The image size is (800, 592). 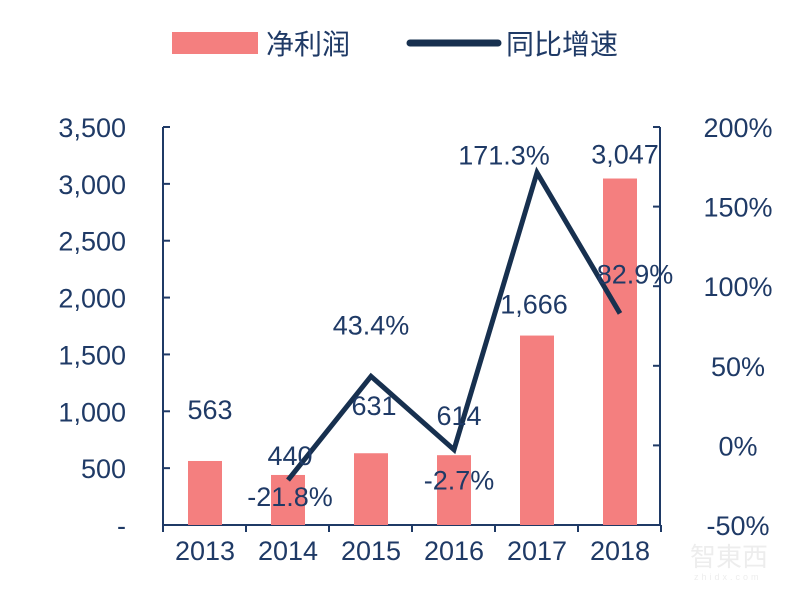 I want to click on watermark-logo: 智東西 zhidx.com, so click(x=729, y=562).